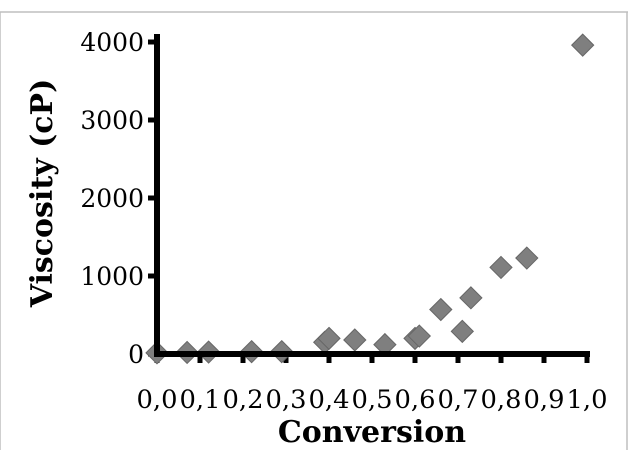 The height and width of the screenshot is (455, 628). Describe the element at coordinates (157, 399) in the screenshot. I see `x-tick-label: 0,0` at that location.